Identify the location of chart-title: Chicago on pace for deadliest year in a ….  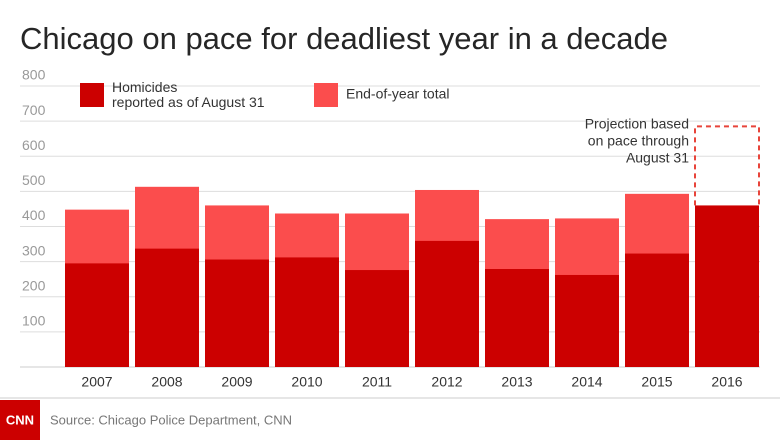
(344, 38).